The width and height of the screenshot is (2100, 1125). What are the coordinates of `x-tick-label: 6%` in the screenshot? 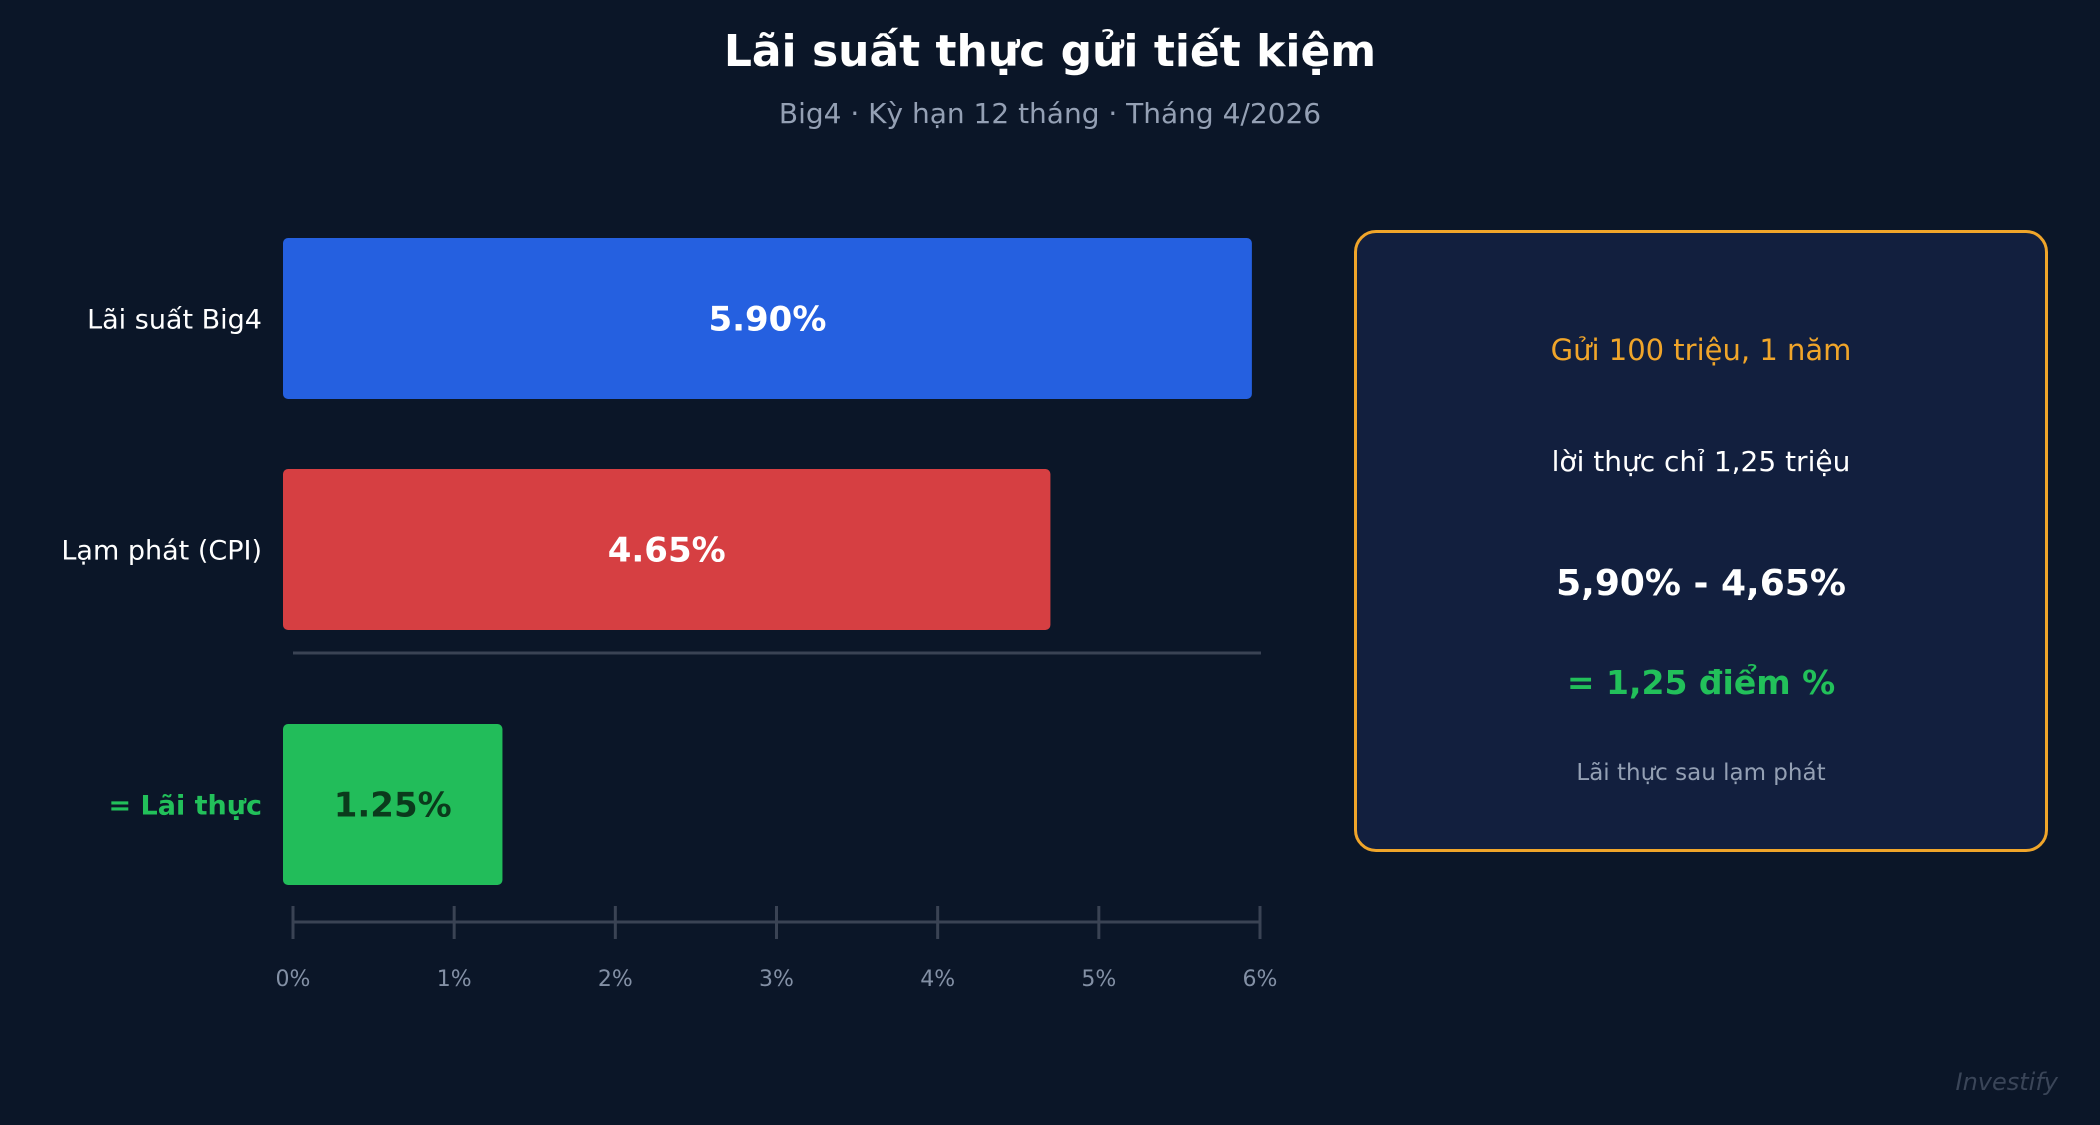 It's located at (1260, 979).